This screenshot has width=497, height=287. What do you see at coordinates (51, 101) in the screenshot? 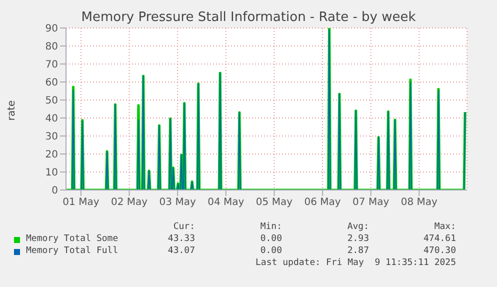
I see `y-tick-label: 50` at bounding box center [51, 101].